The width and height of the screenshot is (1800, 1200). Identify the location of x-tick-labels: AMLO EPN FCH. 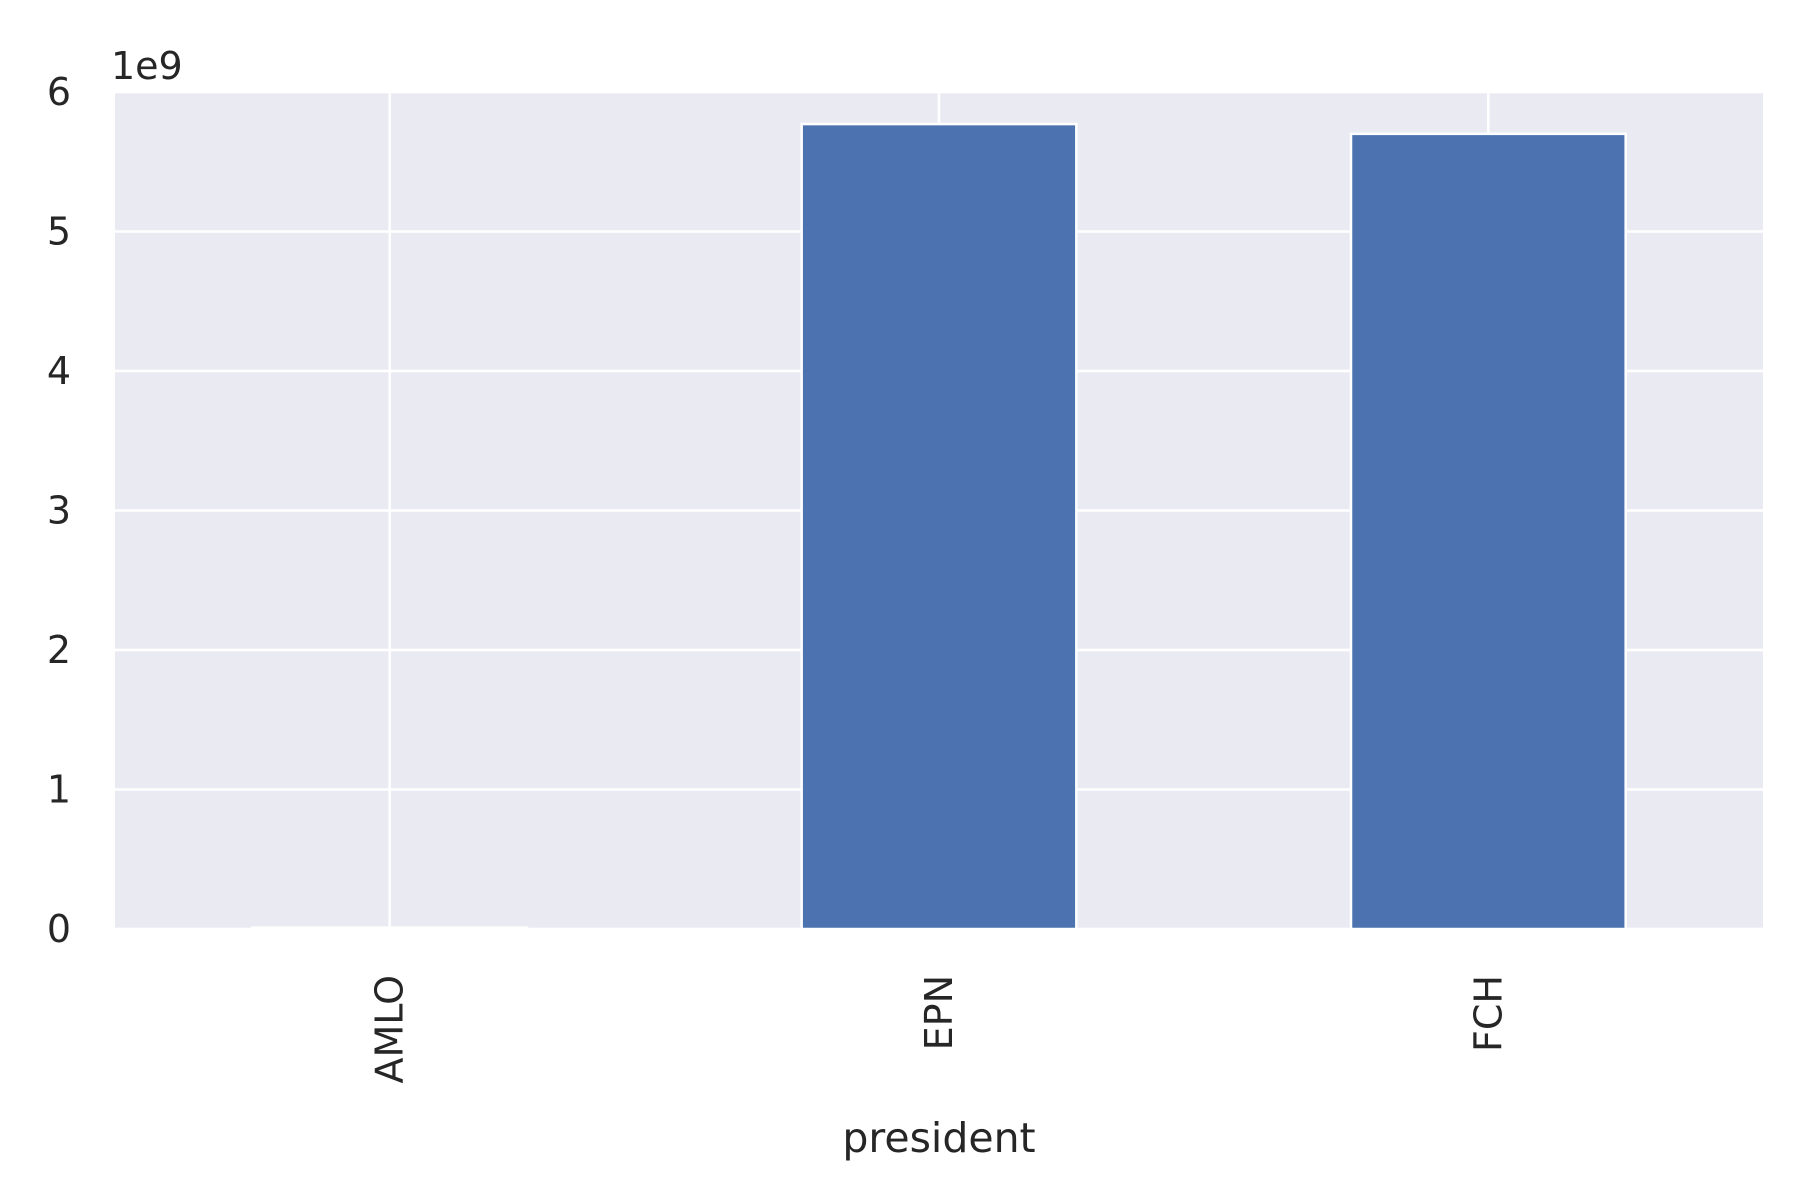
(939, 1029).